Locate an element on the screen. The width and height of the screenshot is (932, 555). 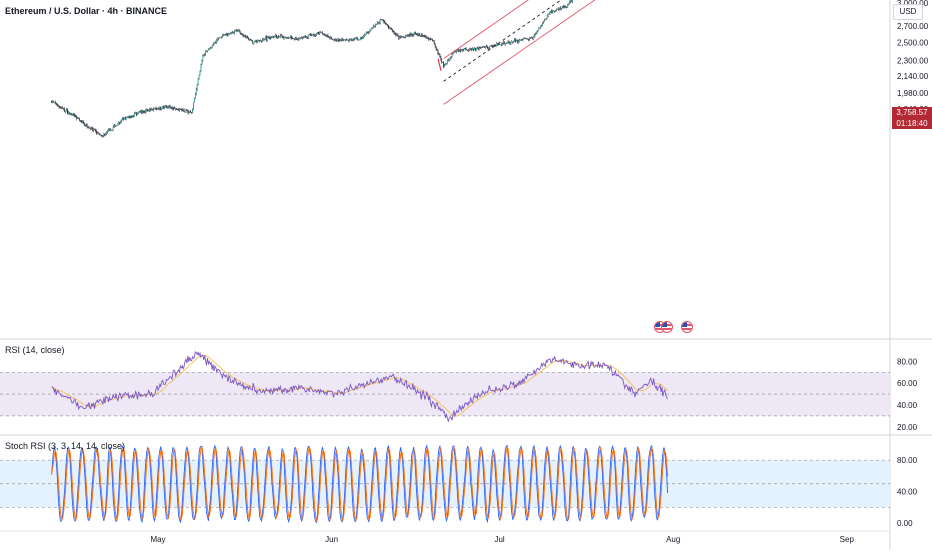
trend-channel is located at coordinates (574, 52).